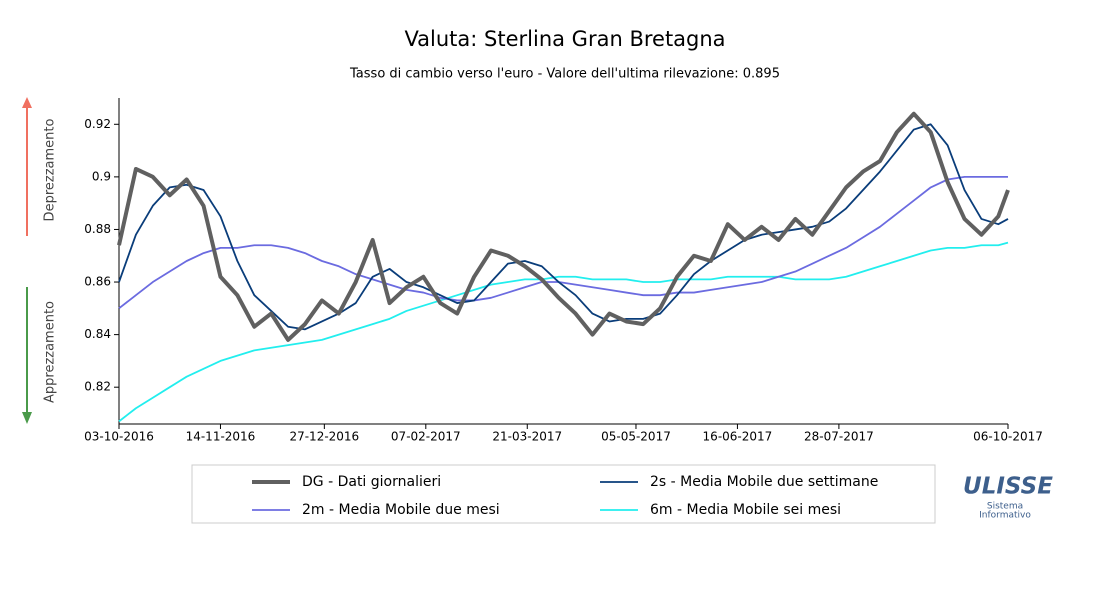 The width and height of the screenshot is (1100, 600). Describe the element at coordinates (324, 437) in the screenshot. I see `x-tick-label: 27-12-2016` at that location.